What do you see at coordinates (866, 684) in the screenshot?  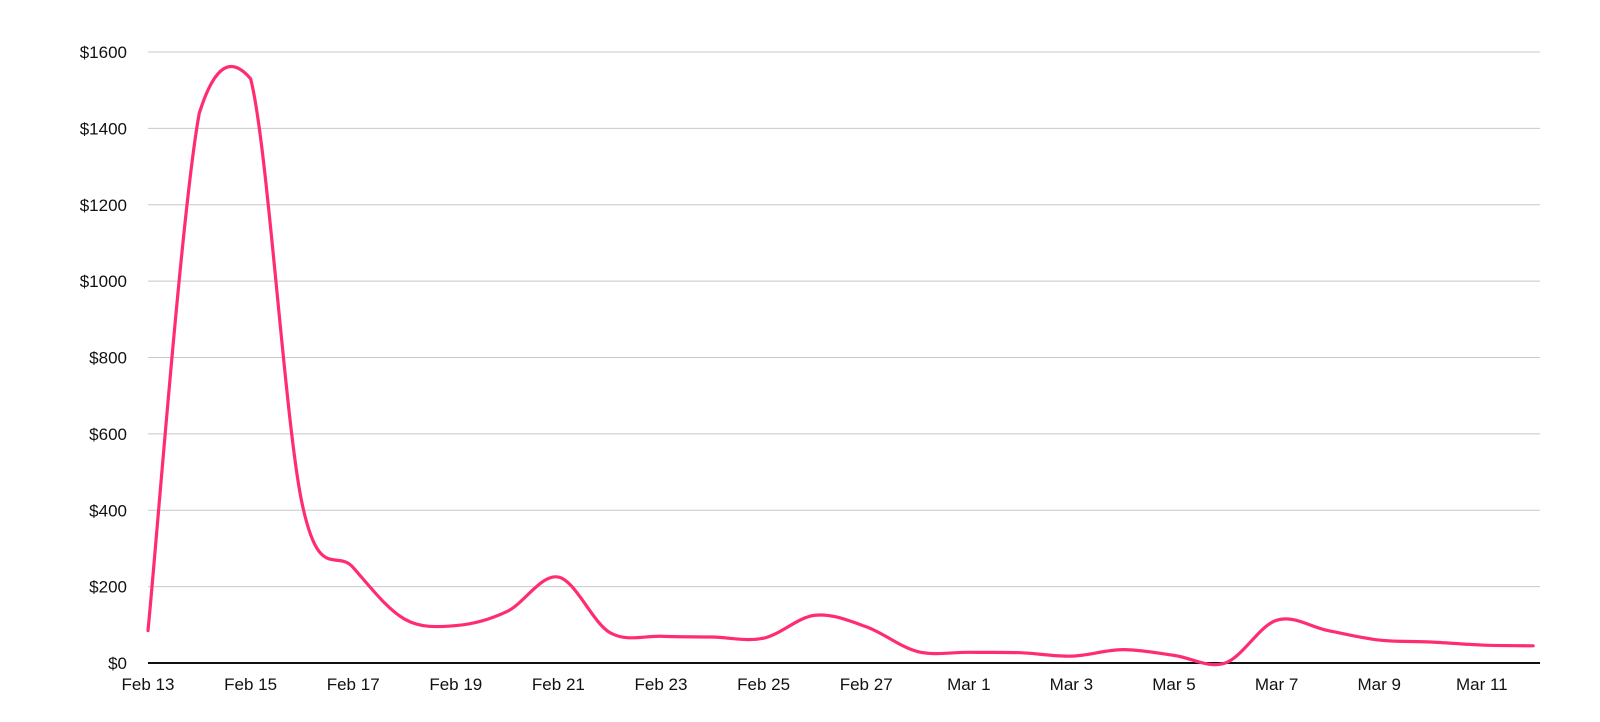 I see `x-tick-label: Feb 27` at bounding box center [866, 684].